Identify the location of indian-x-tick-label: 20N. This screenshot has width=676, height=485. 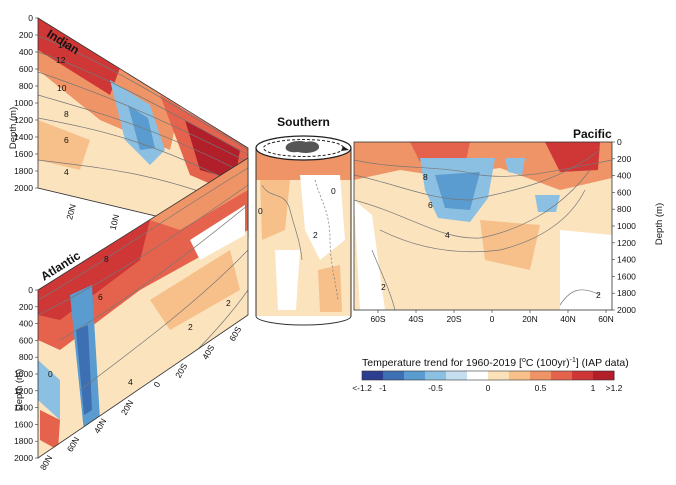
(70, 212).